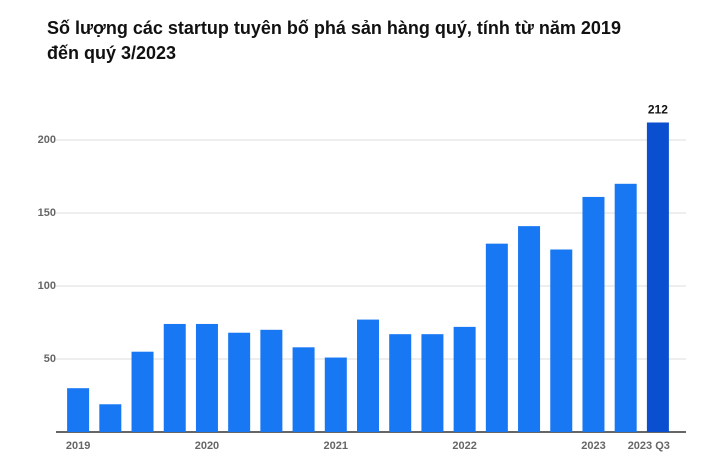 The height and width of the screenshot is (463, 713). What do you see at coordinates (47, 286) in the screenshot?
I see `y-tick-label: 100` at bounding box center [47, 286].